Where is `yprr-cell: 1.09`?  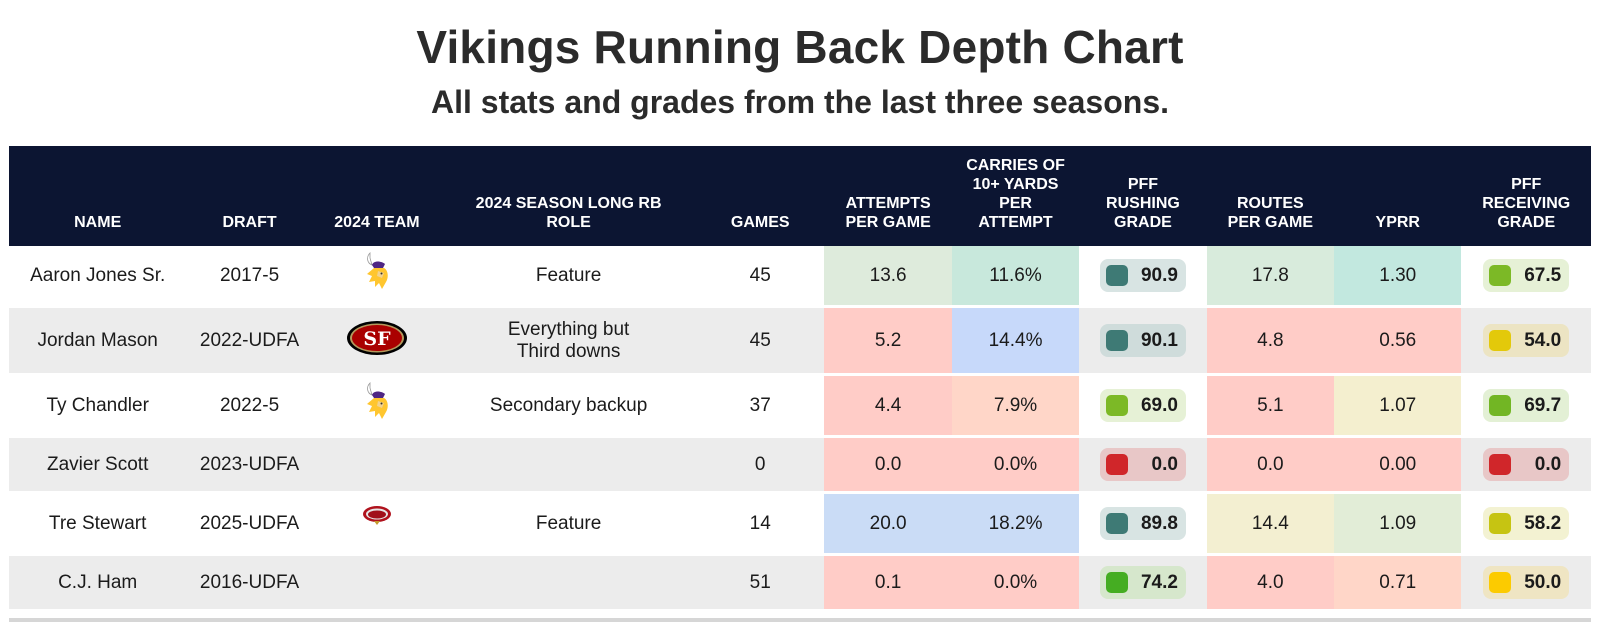 yprr-cell: 1.09 is located at coordinates (1398, 525).